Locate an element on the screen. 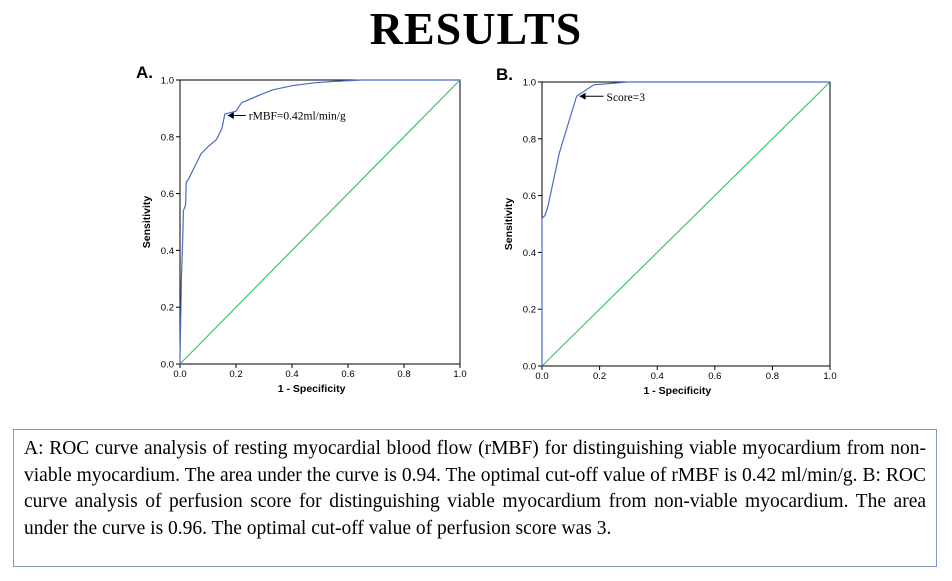 Image resolution: width=952 pixels, height=581 pixels. panel-label: A. is located at coordinates (144, 72).